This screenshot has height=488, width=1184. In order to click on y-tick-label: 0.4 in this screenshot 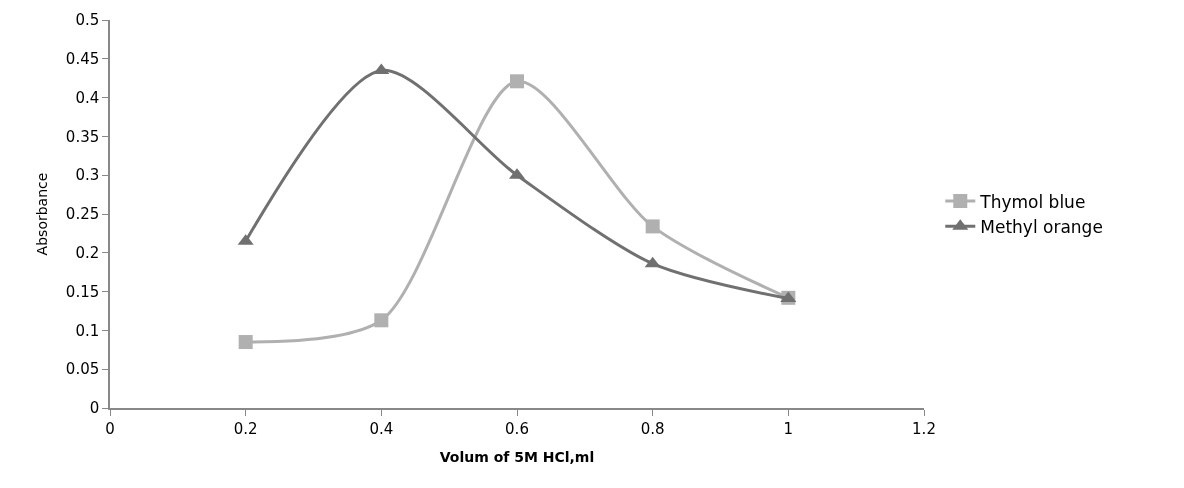, I will do `click(87, 97)`.